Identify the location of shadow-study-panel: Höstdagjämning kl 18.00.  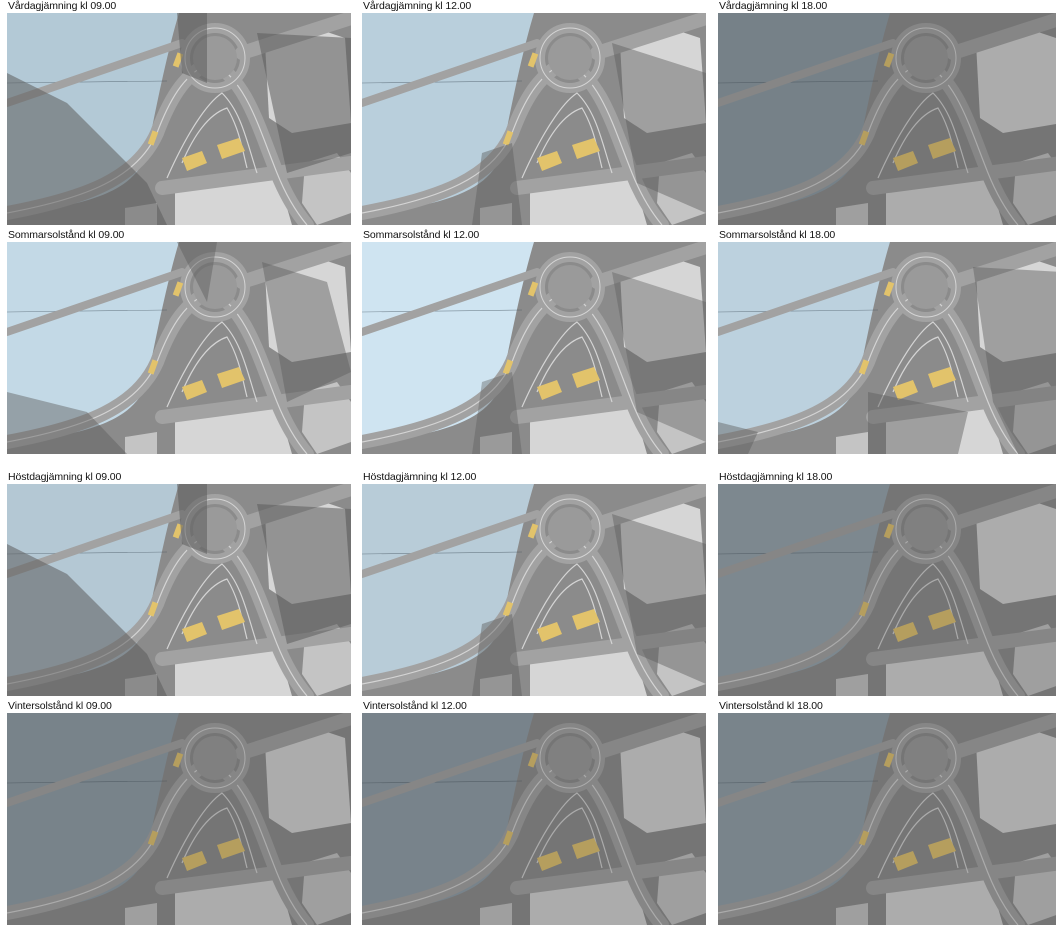
(887, 583).